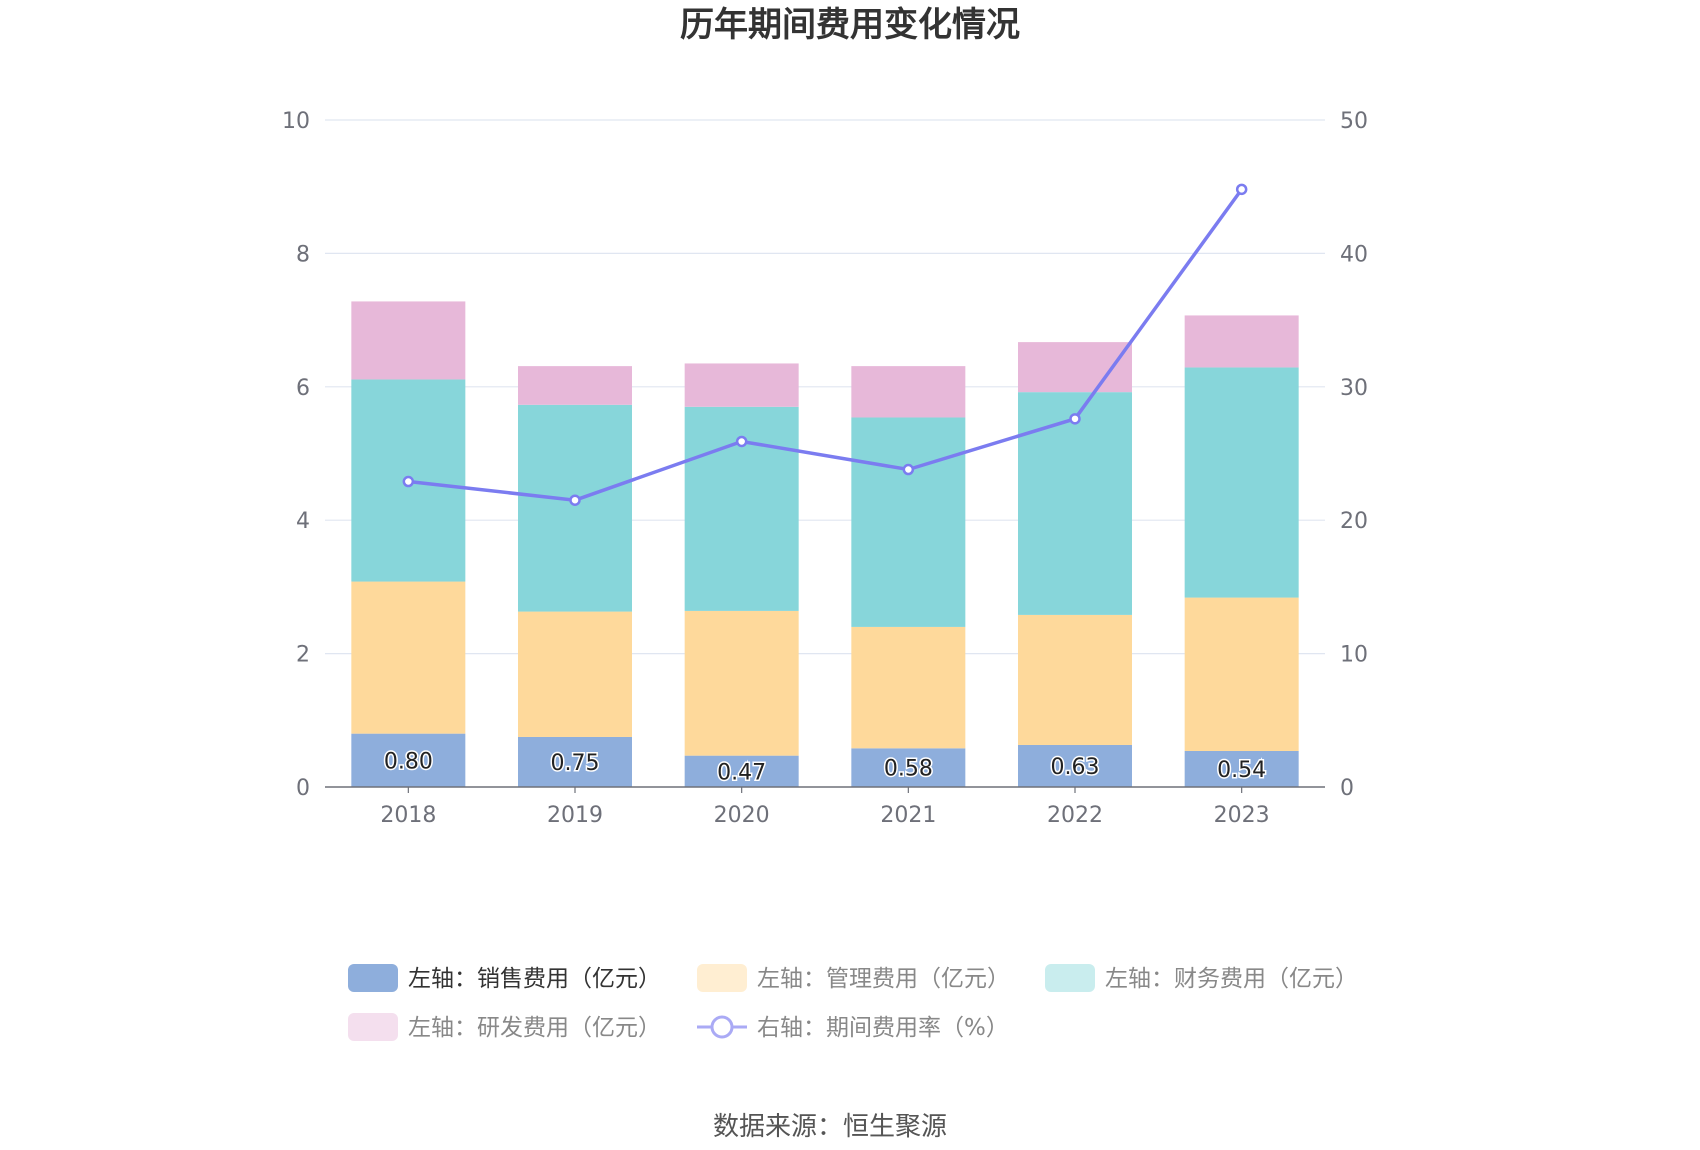  I want to click on left-tick-label: 8, so click(303, 254).